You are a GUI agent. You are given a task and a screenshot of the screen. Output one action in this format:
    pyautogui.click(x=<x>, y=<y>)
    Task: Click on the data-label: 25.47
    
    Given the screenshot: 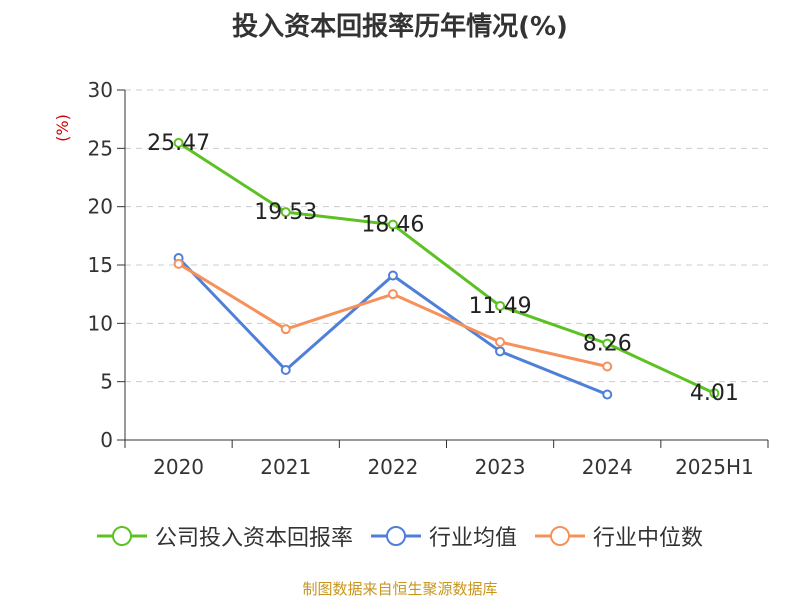 What is the action you would take?
    pyautogui.click(x=178, y=143)
    